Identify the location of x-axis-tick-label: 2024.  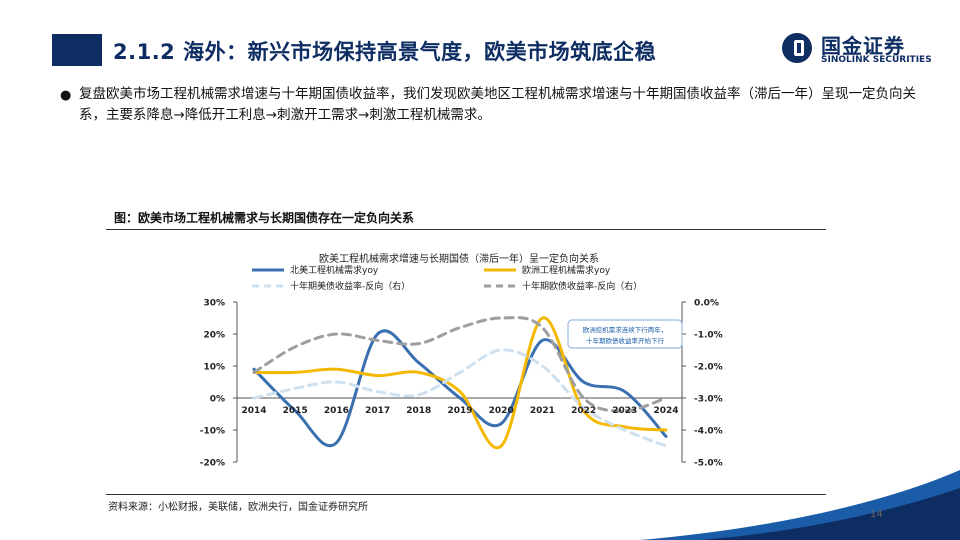
(665, 411).